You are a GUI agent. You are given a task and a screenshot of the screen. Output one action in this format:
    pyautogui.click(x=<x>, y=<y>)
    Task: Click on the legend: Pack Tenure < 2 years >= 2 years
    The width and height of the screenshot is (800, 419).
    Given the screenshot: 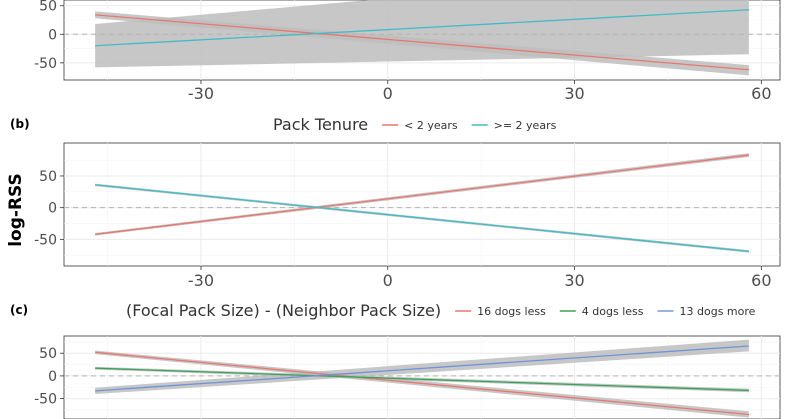 What is the action you would take?
    pyautogui.click(x=415, y=124)
    